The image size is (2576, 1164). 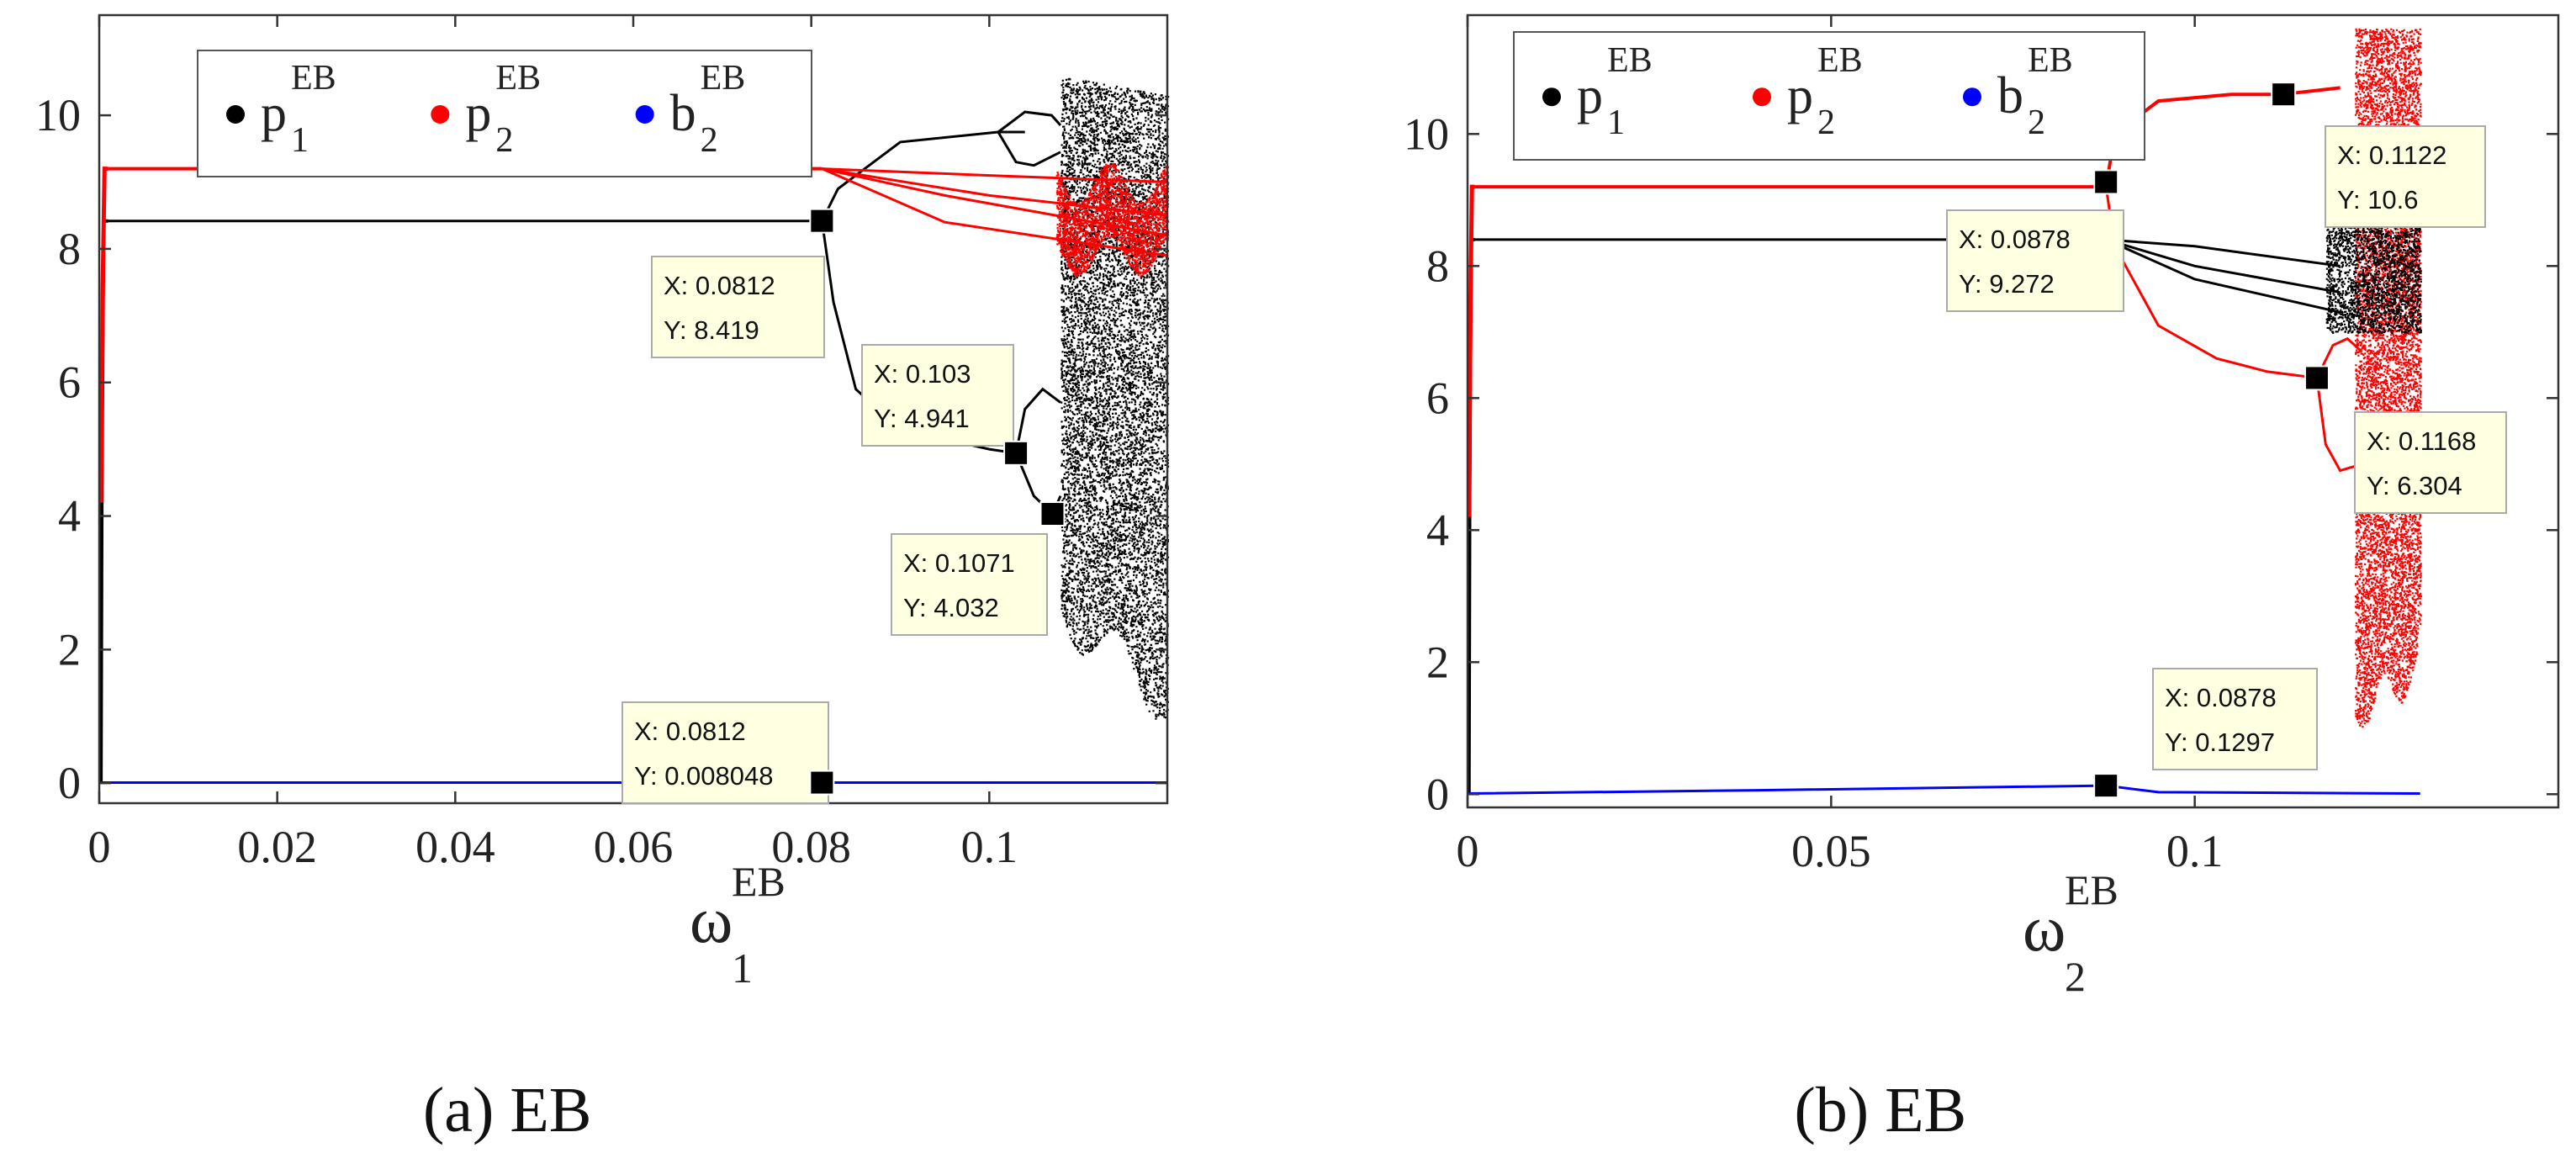 What do you see at coordinates (723, 78) in the screenshot?
I see `legend-sup-b2: EB` at bounding box center [723, 78].